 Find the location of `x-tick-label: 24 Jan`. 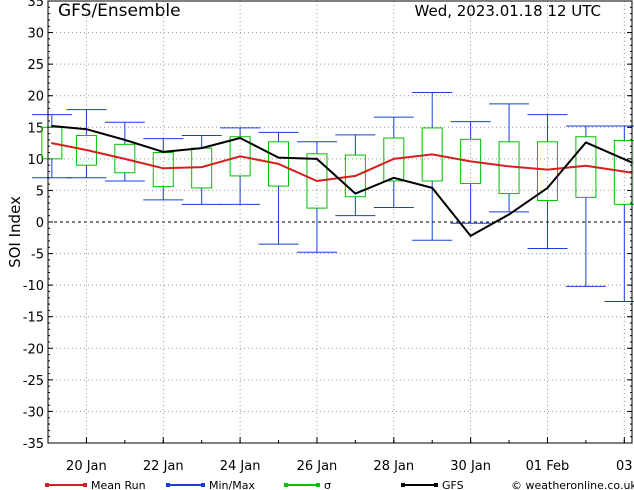

x-tick-label: 24 Jan is located at coordinates (240, 466).